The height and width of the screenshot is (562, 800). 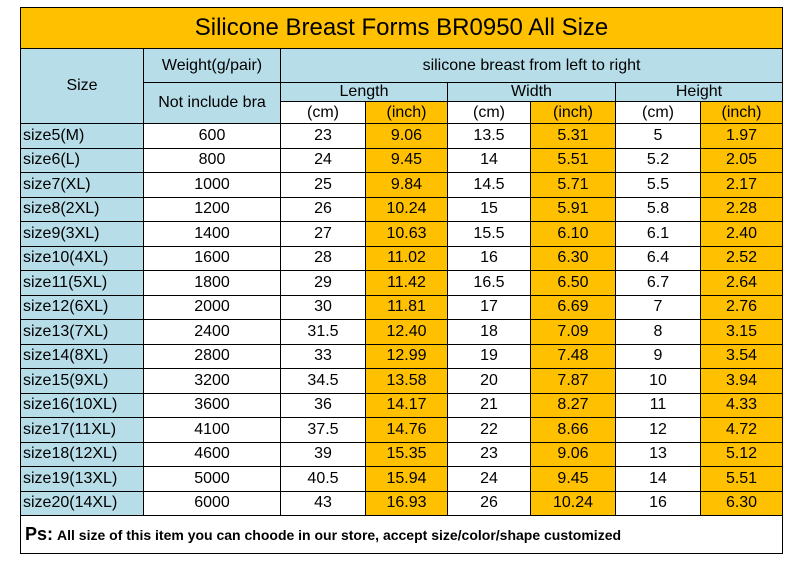 What do you see at coordinates (699, 92) in the screenshot?
I see `dimension-header: Height` at bounding box center [699, 92].